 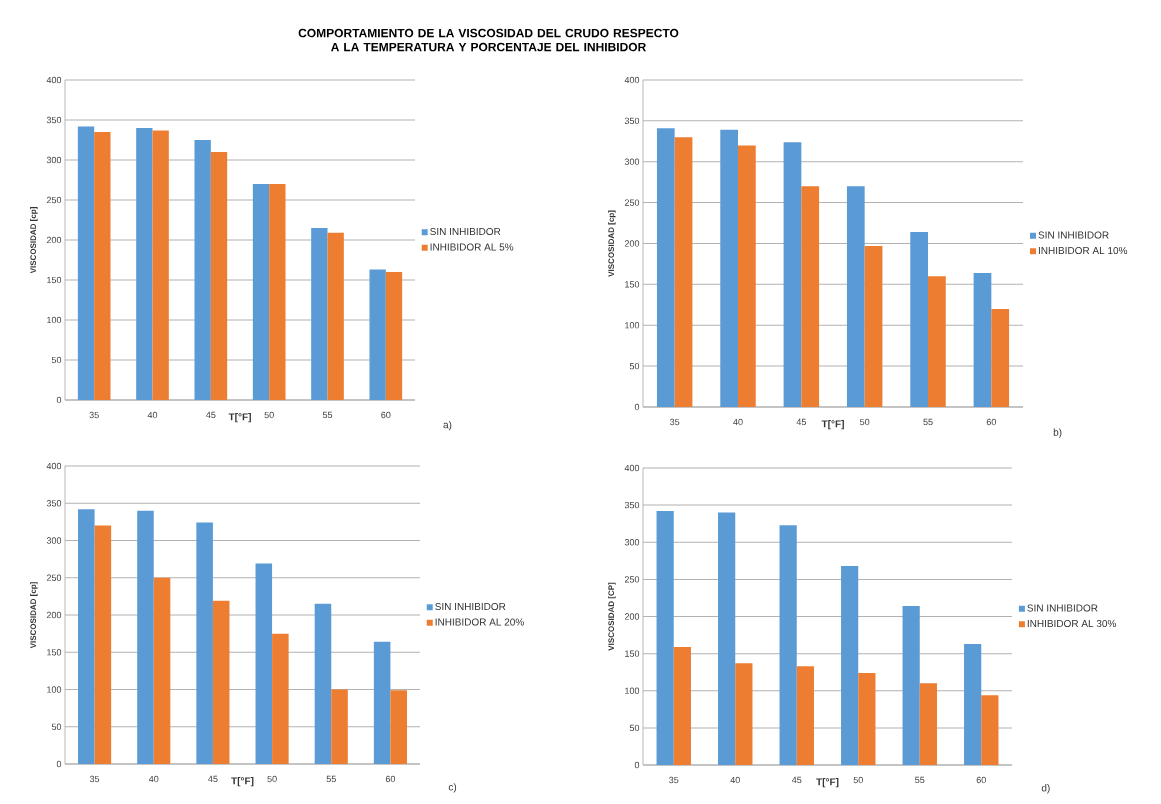 What do you see at coordinates (612, 616) in the screenshot?
I see `y-axis-title: VISCOSIDAD [CP]` at bounding box center [612, 616].